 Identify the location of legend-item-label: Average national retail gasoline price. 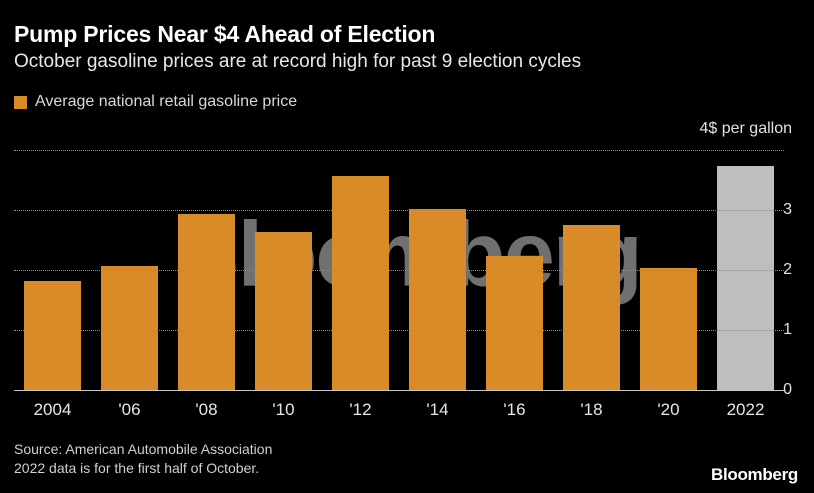
(166, 101).